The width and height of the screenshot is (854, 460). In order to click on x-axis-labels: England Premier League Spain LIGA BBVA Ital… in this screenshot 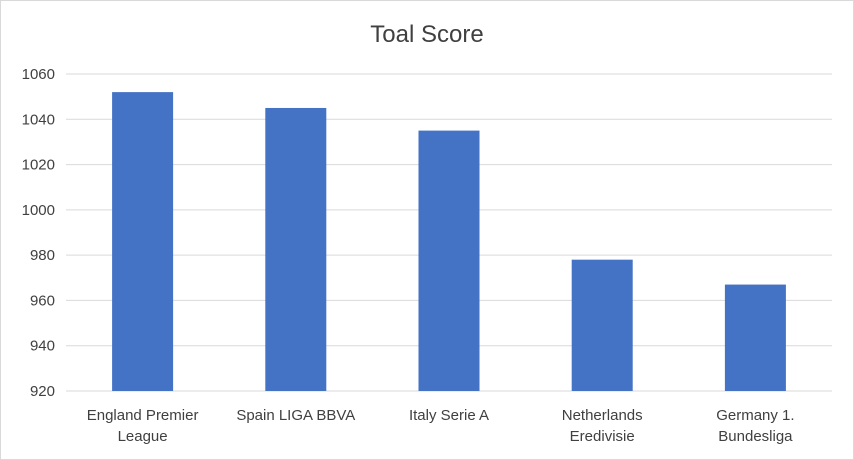, I will do `click(441, 426)`.